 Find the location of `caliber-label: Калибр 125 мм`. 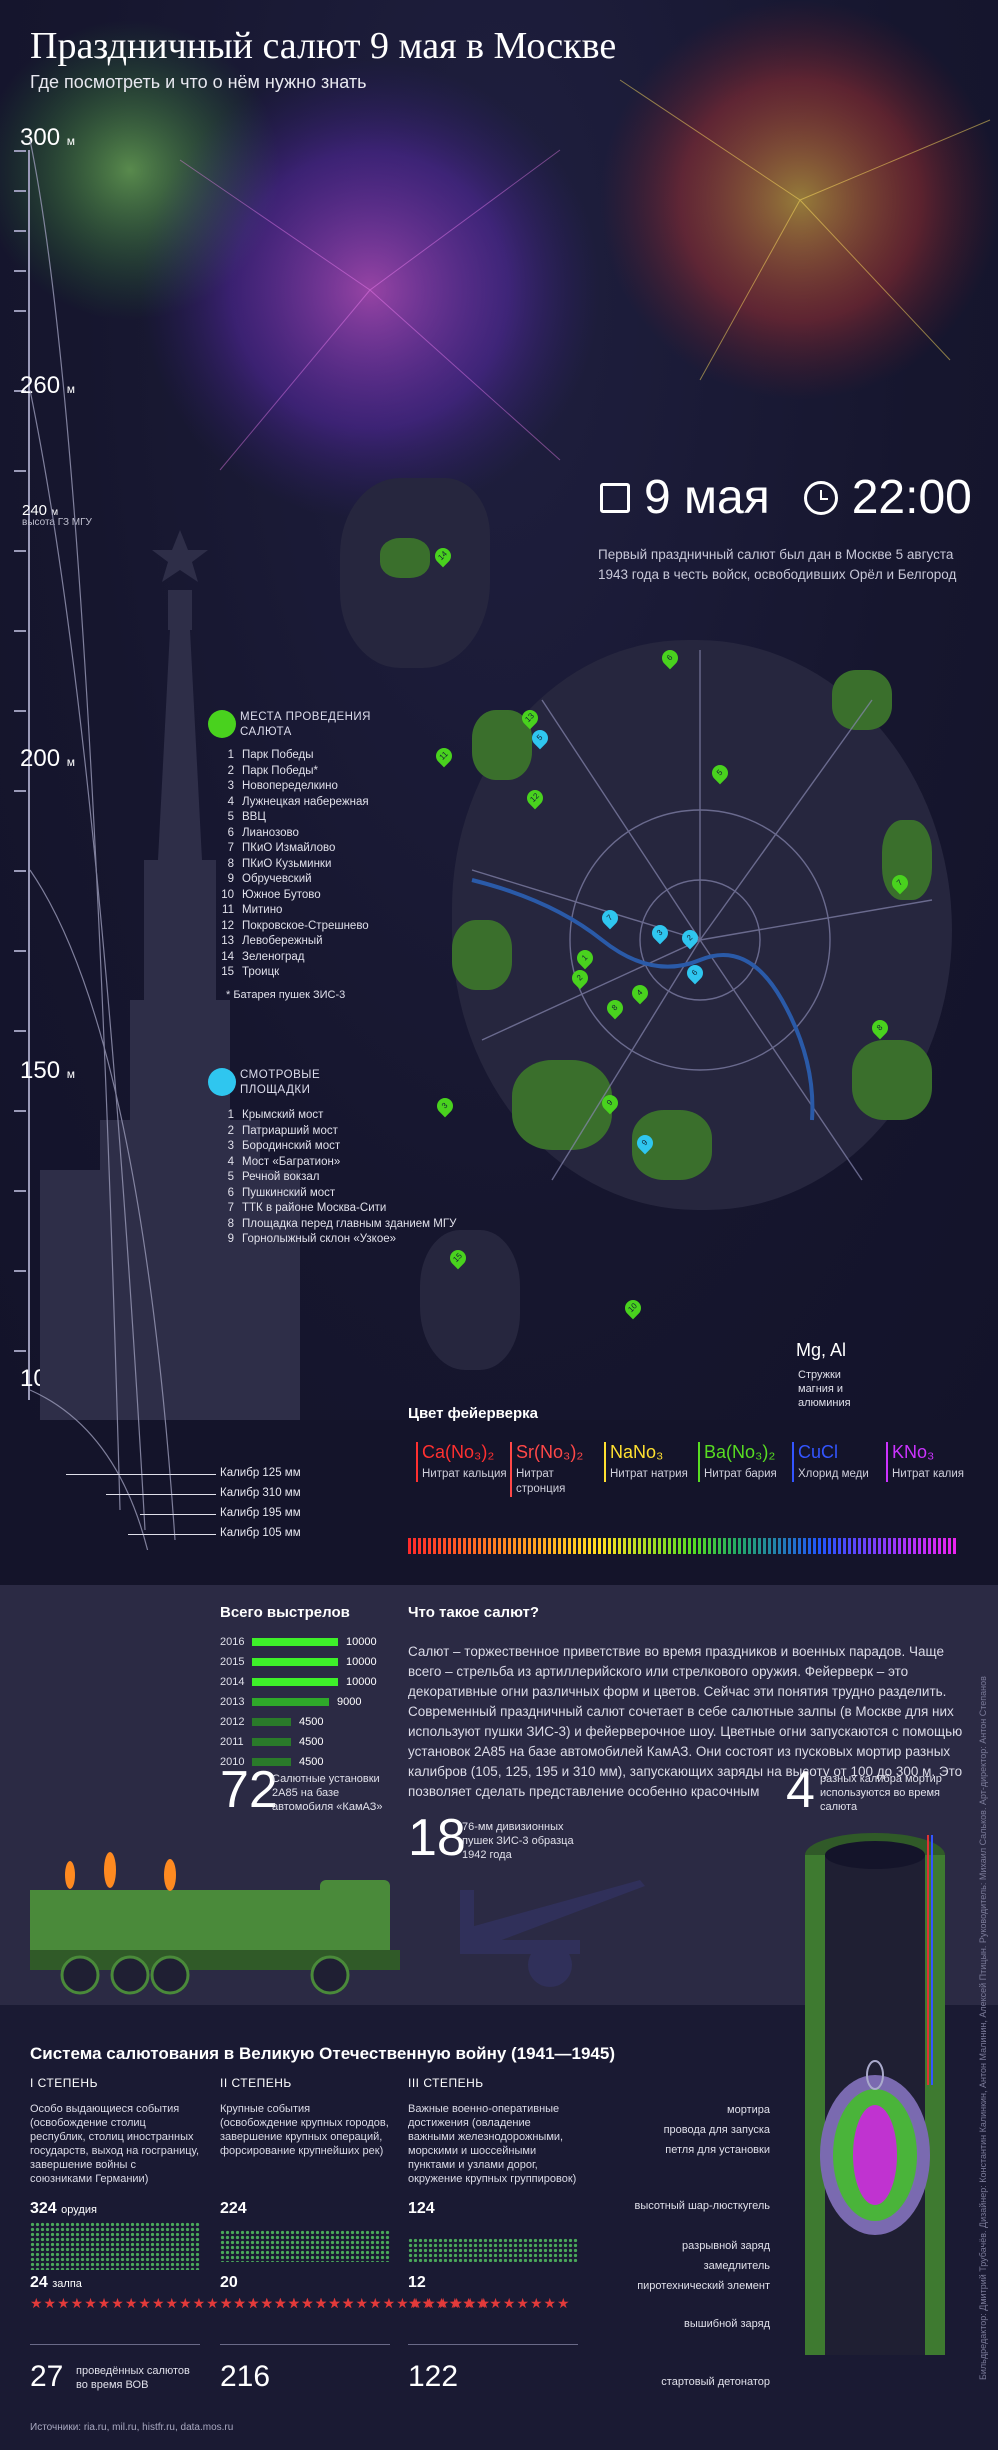

caliber-label: Калибр 125 мм is located at coordinates (260, 1473).